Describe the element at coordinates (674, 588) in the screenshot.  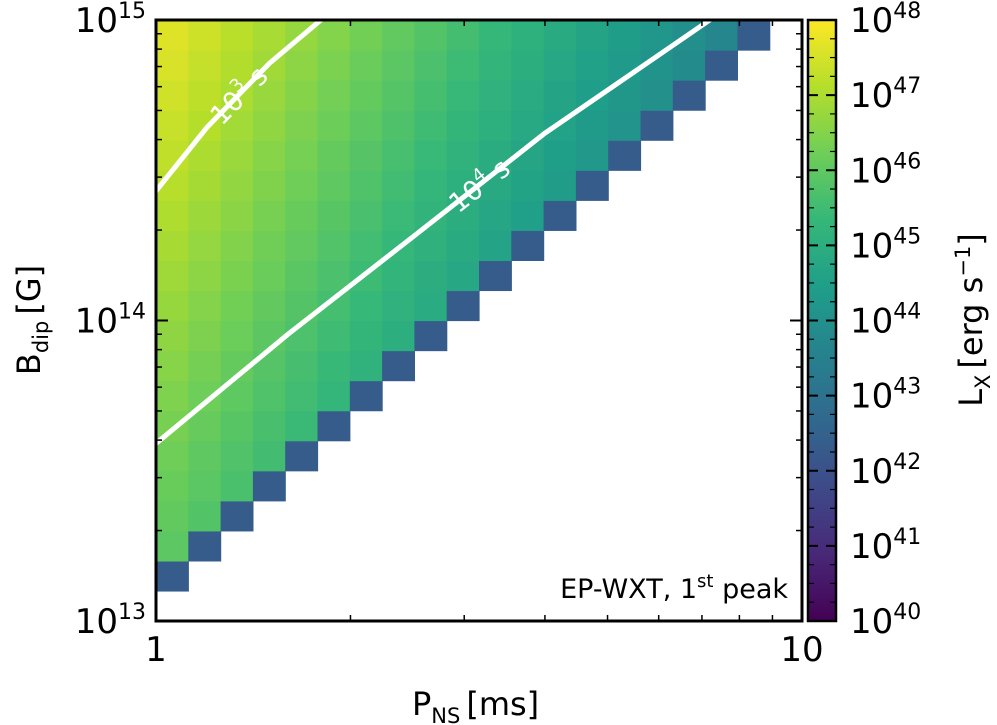
I see `panel-annotation: EP-WXT, 1st peak` at that location.